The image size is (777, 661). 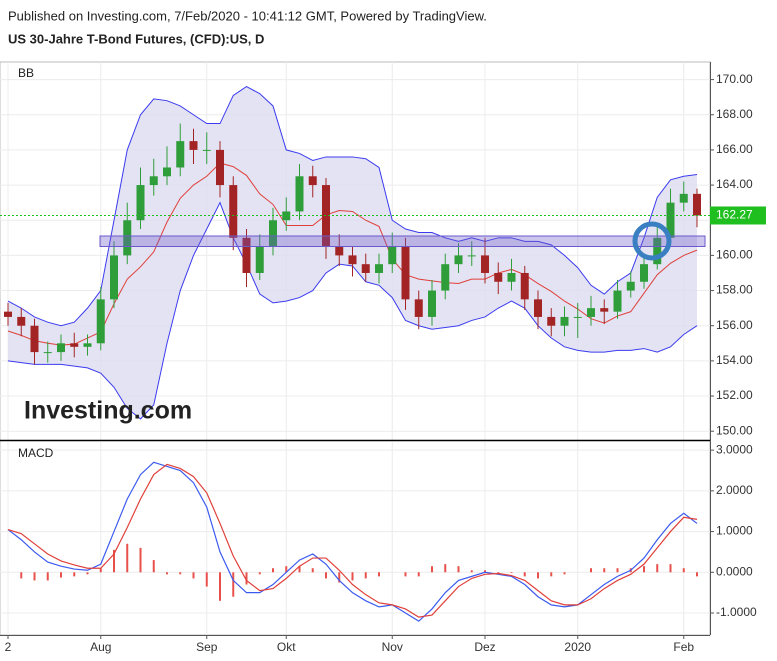 What do you see at coordinates (734, 531) in the screenshot?
I see `y-tick-label: 1.0000` at bounding box center [734, 531].